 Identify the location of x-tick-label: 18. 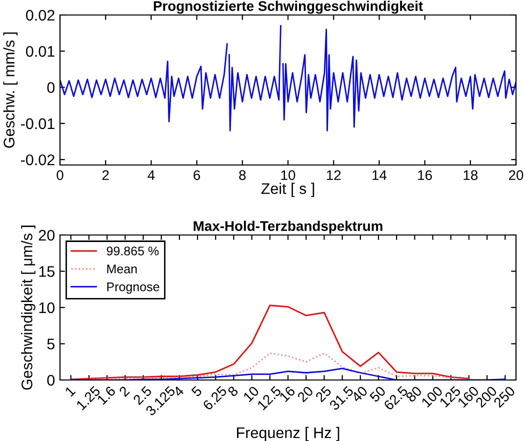
(471, 175).